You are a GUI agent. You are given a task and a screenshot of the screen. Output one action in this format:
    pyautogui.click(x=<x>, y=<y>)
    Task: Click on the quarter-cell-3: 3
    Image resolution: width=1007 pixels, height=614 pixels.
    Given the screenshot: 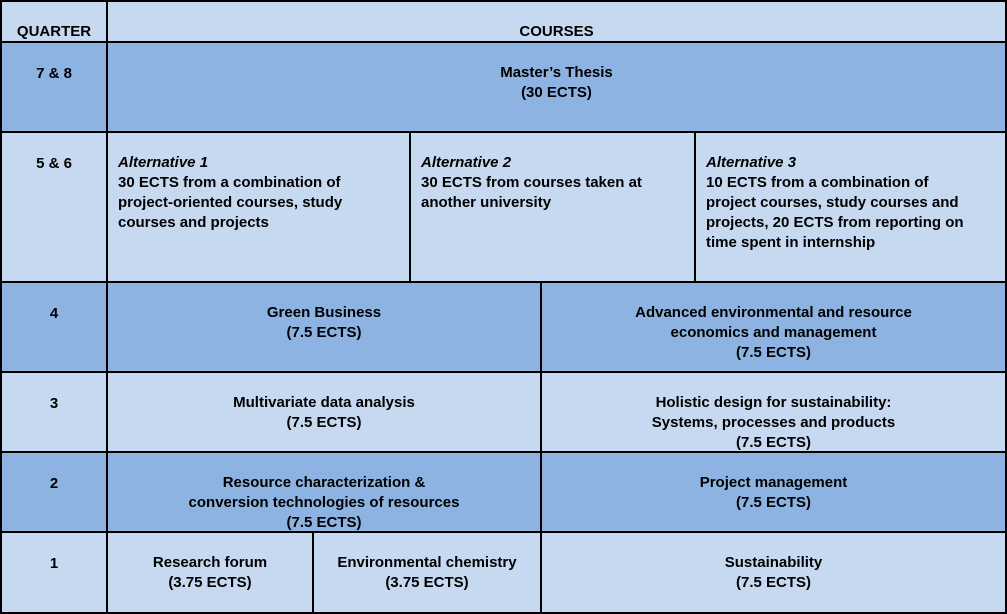 What is the action you would take?
    pyautogui.click(x=54, y=412)
    